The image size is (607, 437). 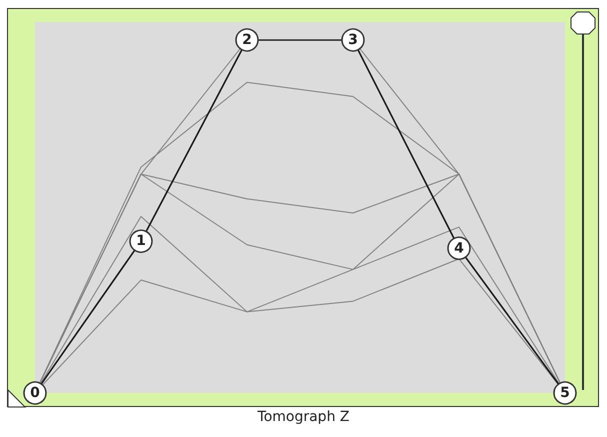 I want to click on x-tick-label: 4, so click(x=459, y=248).